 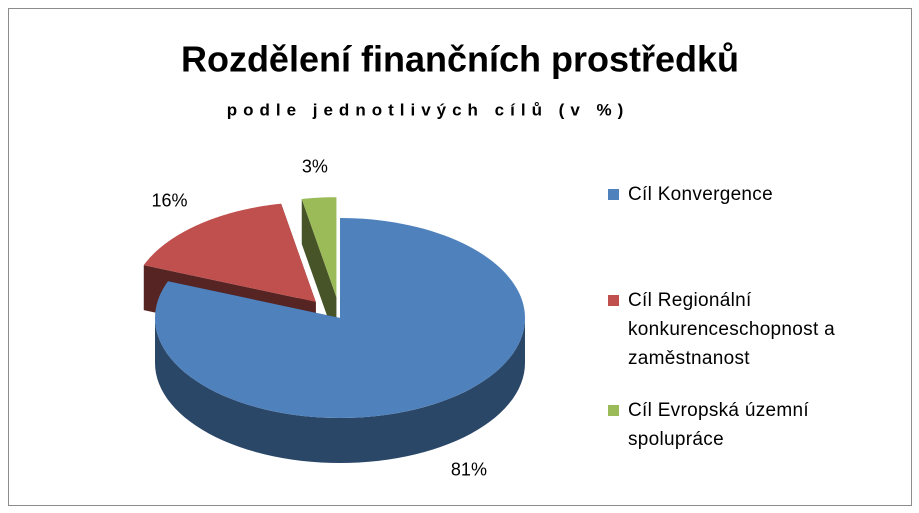 What do you see at coordinates (170, 200) in the screenshot?
I see `data-label: 16%` at bounding box center [170, 200].